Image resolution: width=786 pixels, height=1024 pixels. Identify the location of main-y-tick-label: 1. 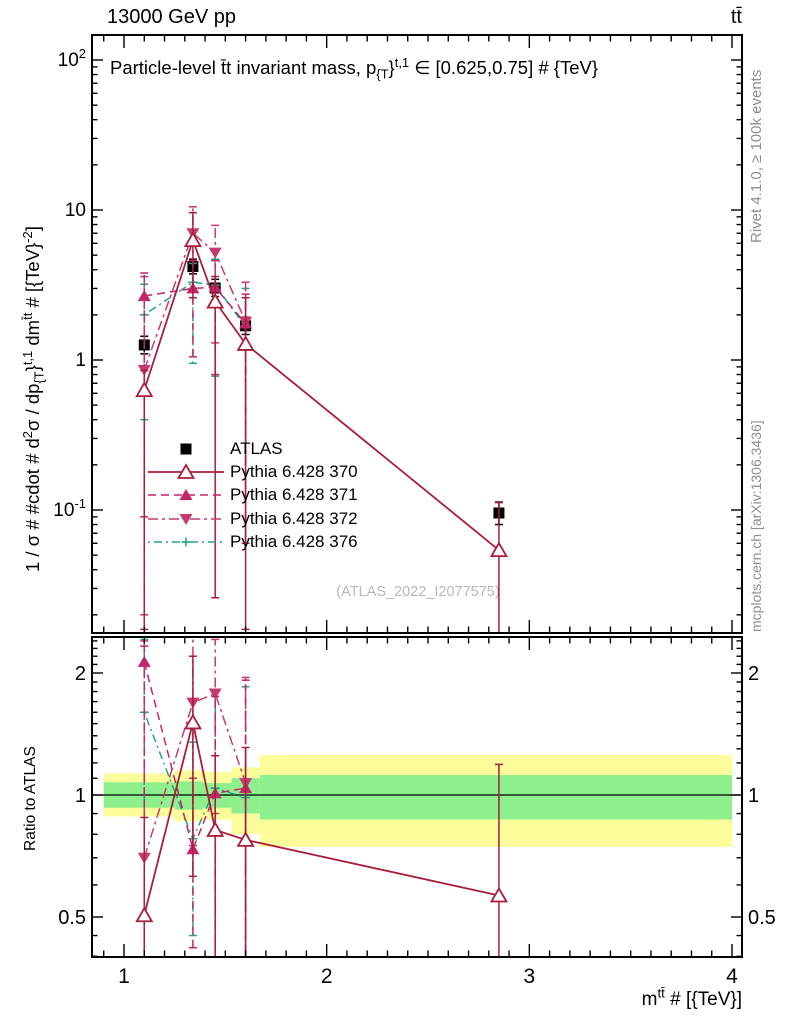
(80, 360).